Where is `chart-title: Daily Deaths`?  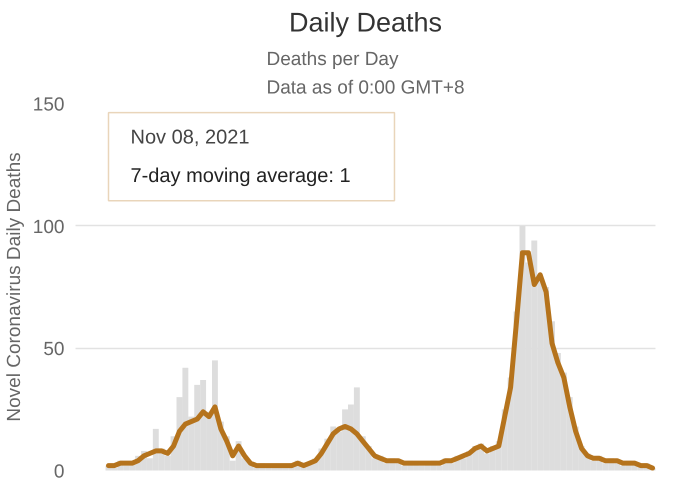 chart-title: Daily Deaths is located at coordinates (365, 23).